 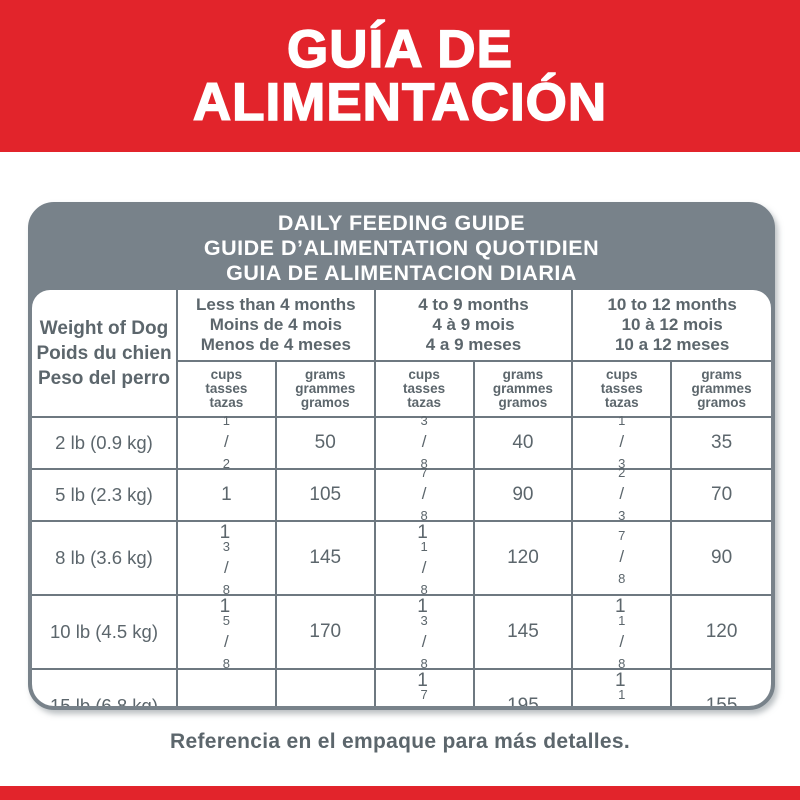 What do you see at coordinates (722, 442) in the screenshot?
I see `grams-value-cell: 35` at bounding box center [722, 442].